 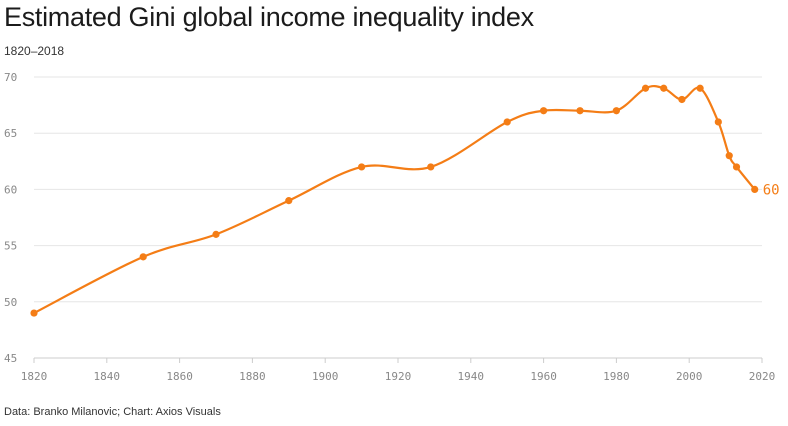 What do you see at coordinates (544, 111) in the screenshot?
I see `data-point-1960` at bounding box center [544, 111].